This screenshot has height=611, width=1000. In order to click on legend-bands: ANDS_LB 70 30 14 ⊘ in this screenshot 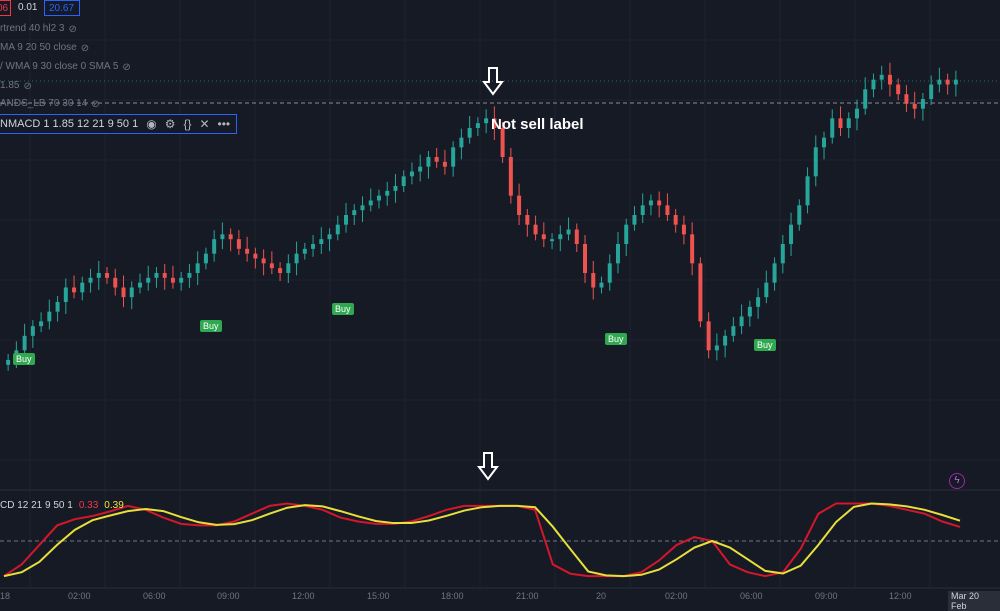, I will do `click(52, 104)`.